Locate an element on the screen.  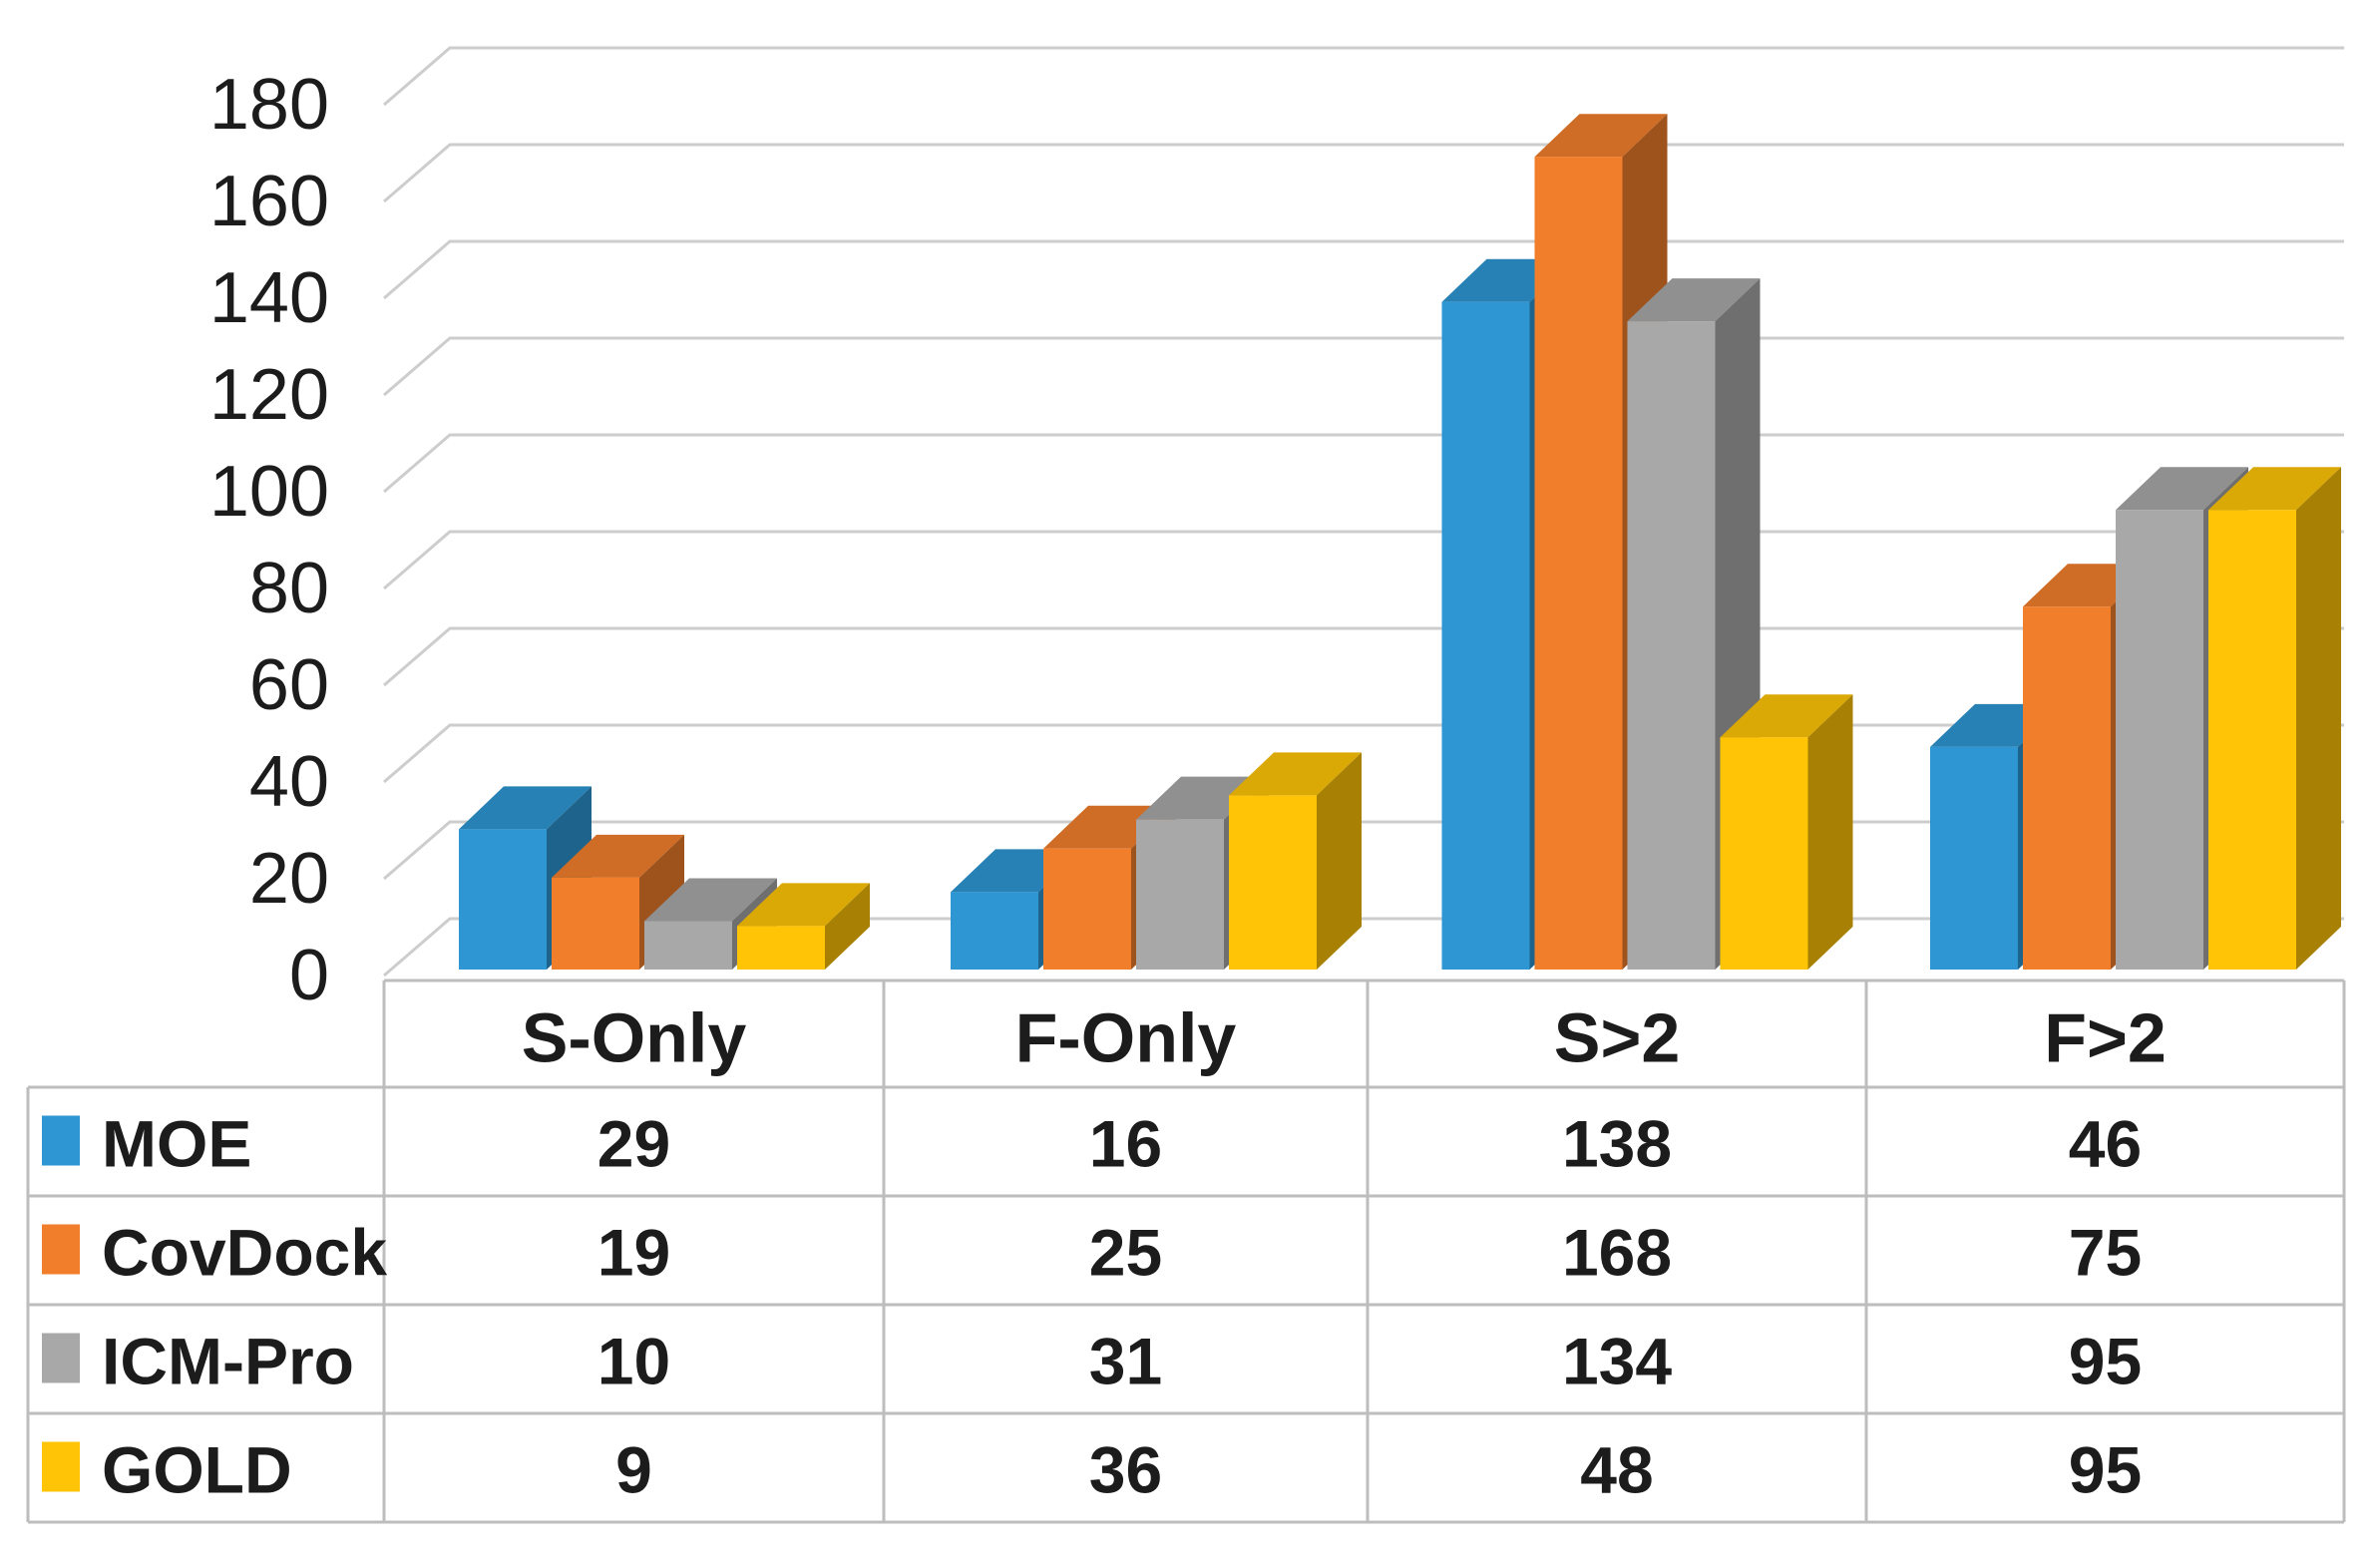
cell-moe-f-only: 16 is located at coordinates (1125, 1144).